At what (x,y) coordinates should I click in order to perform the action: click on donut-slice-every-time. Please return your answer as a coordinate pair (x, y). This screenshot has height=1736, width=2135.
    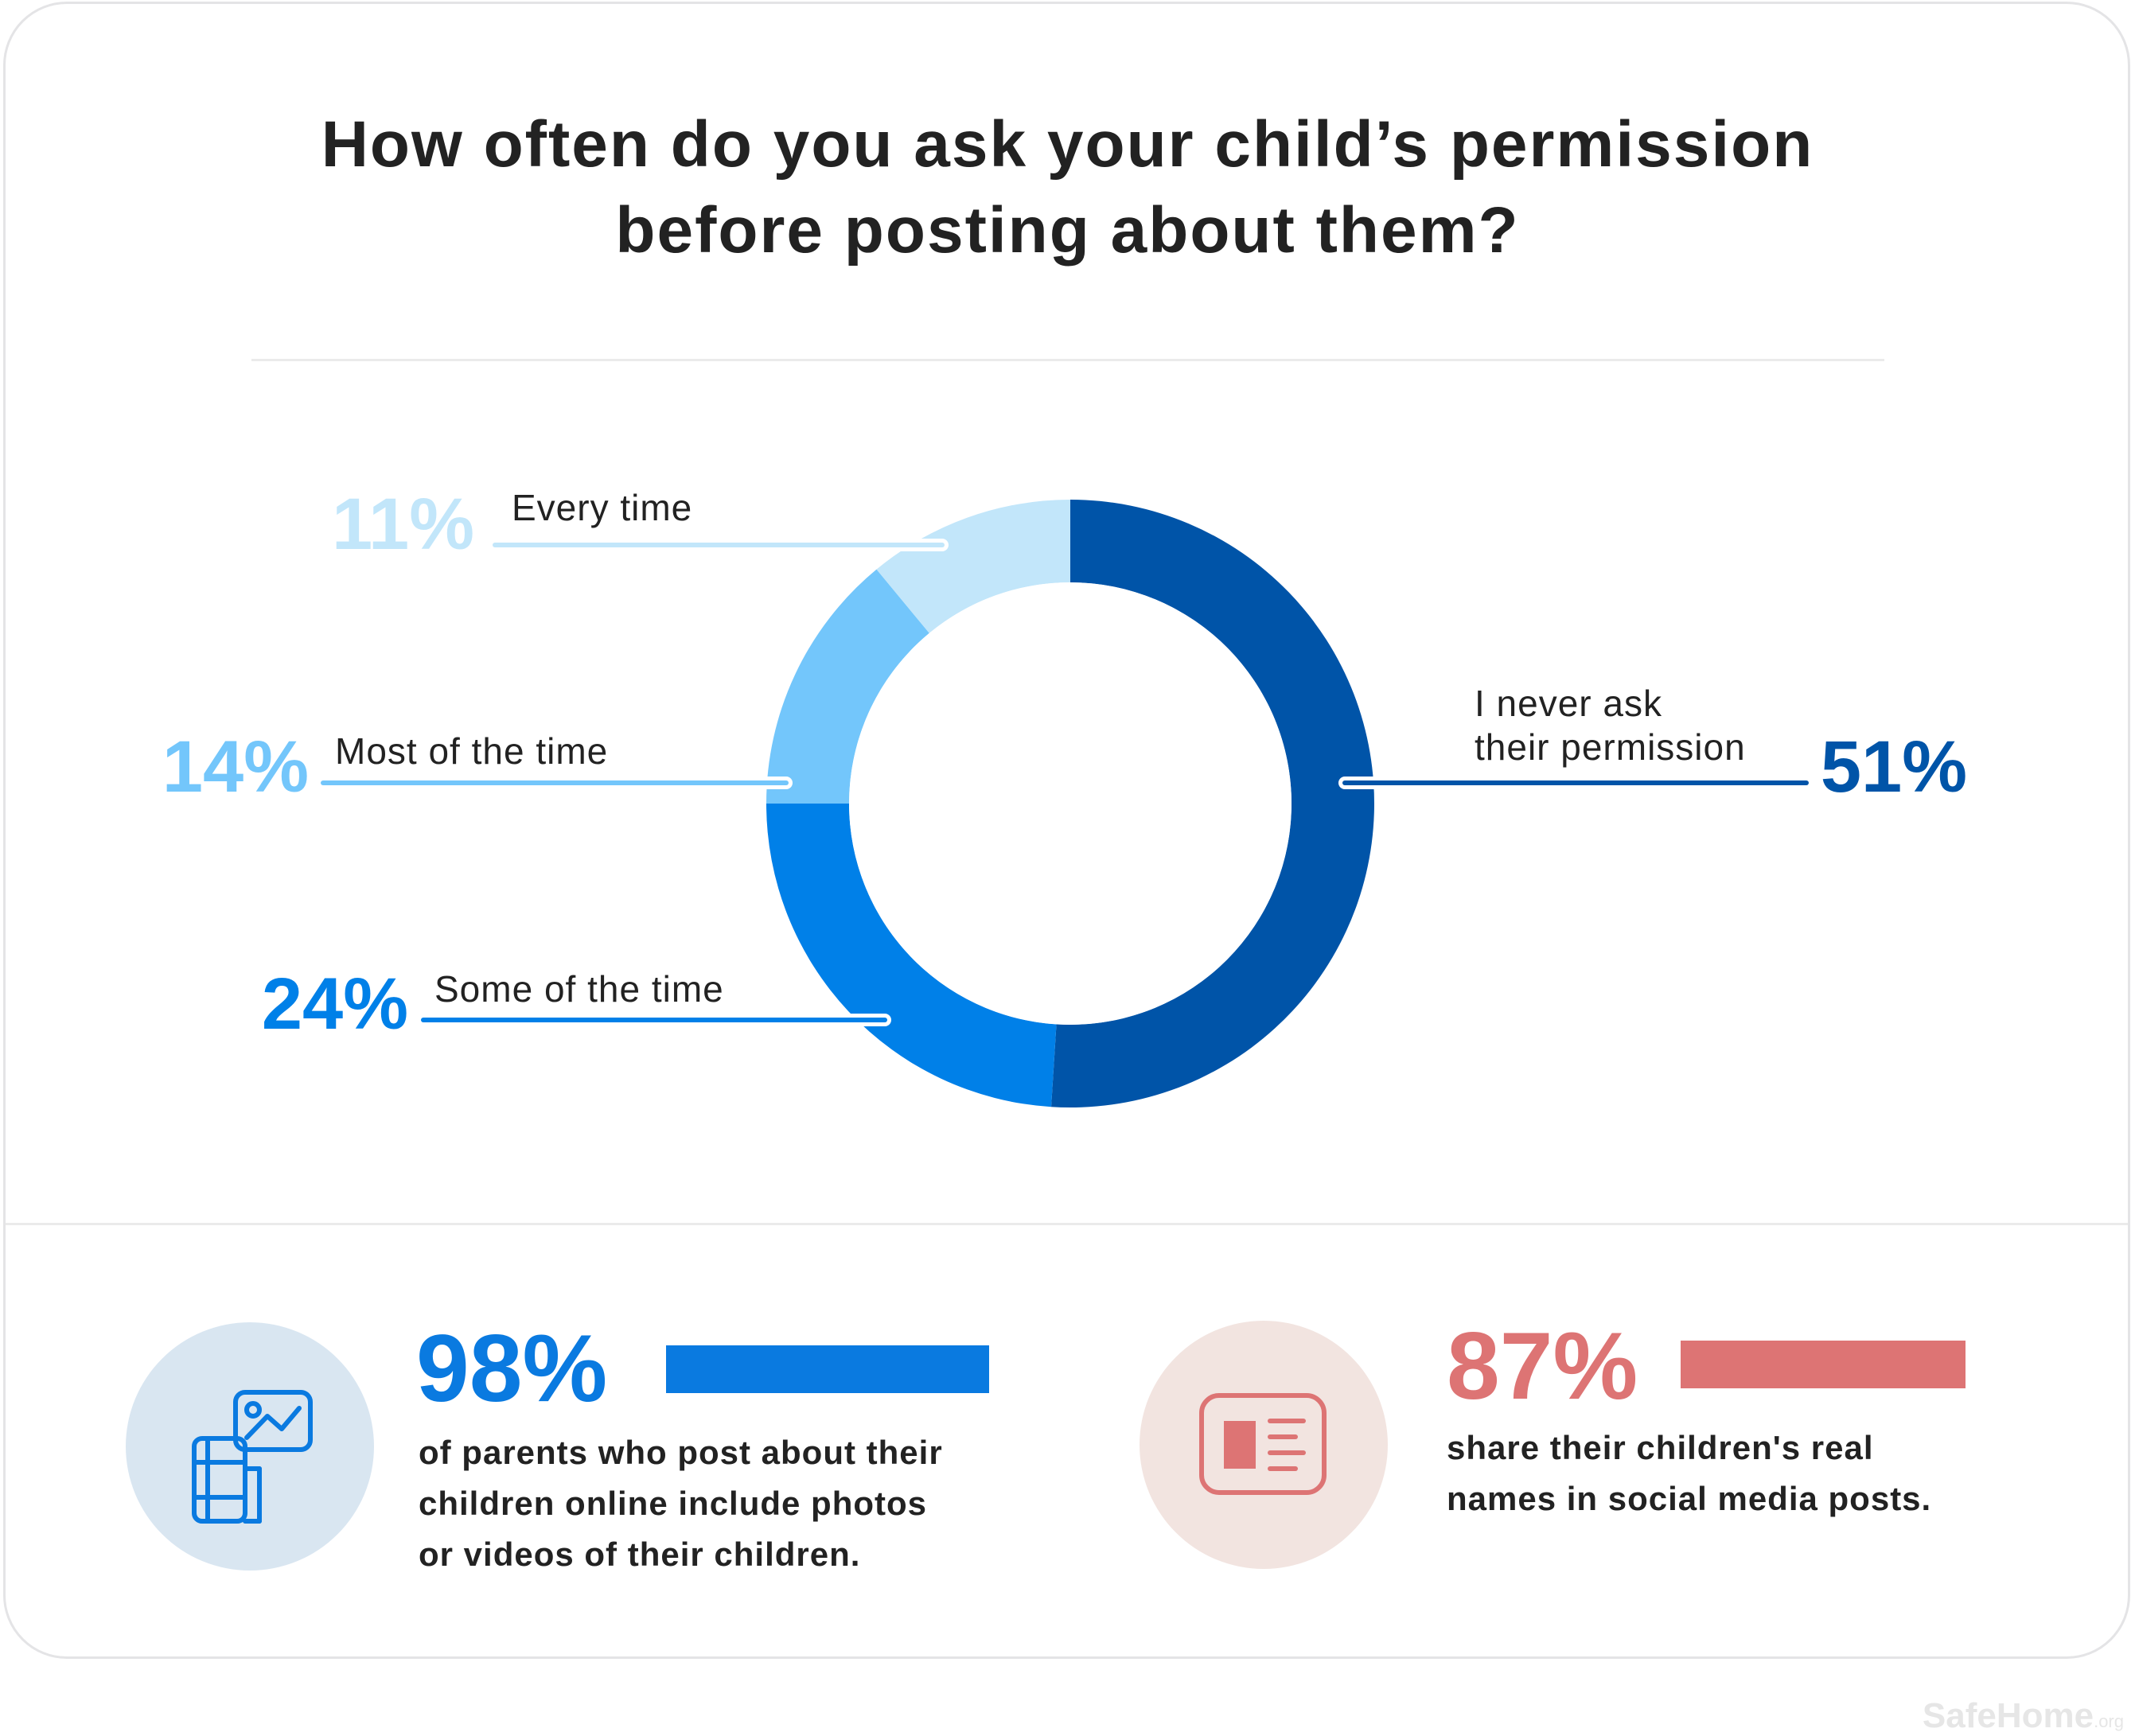
    Looking at the image, I should click on (973, 566).